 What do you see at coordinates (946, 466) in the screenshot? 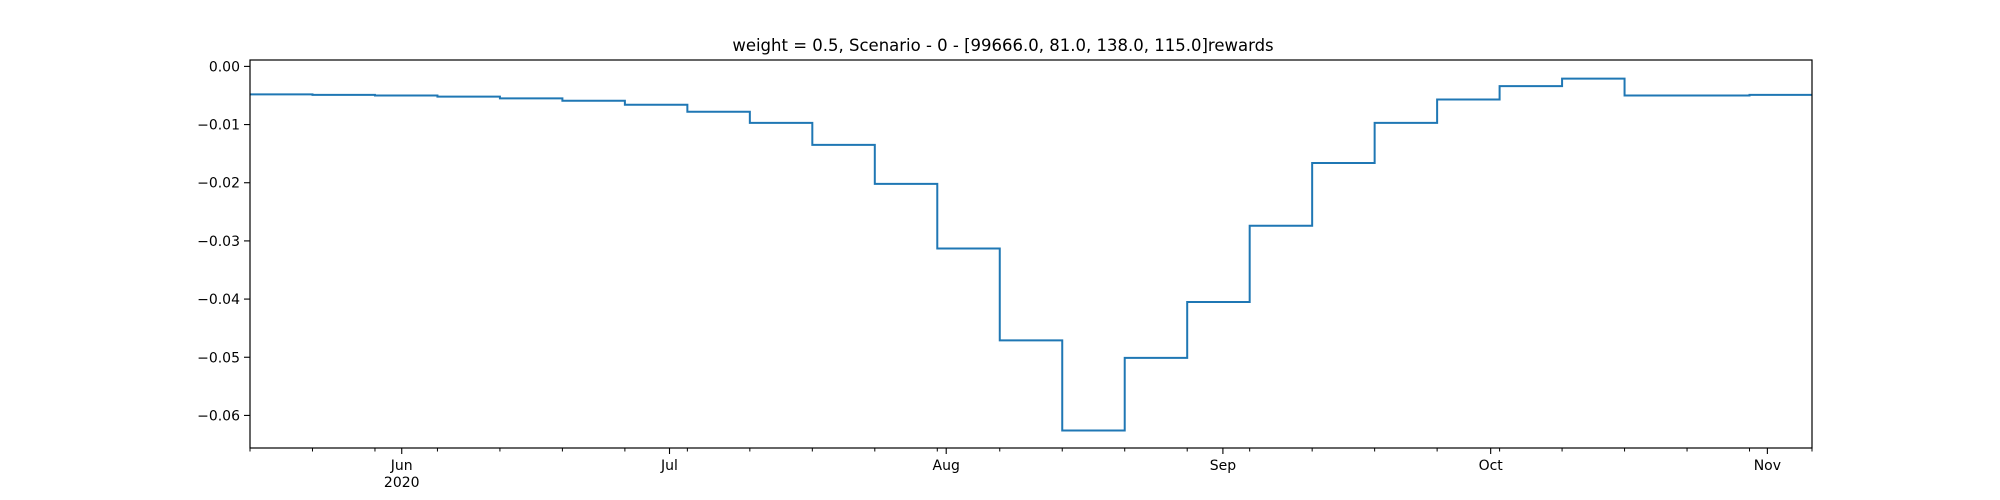
I see `x-tick-label: Aug` at bounding box center [946, 466].